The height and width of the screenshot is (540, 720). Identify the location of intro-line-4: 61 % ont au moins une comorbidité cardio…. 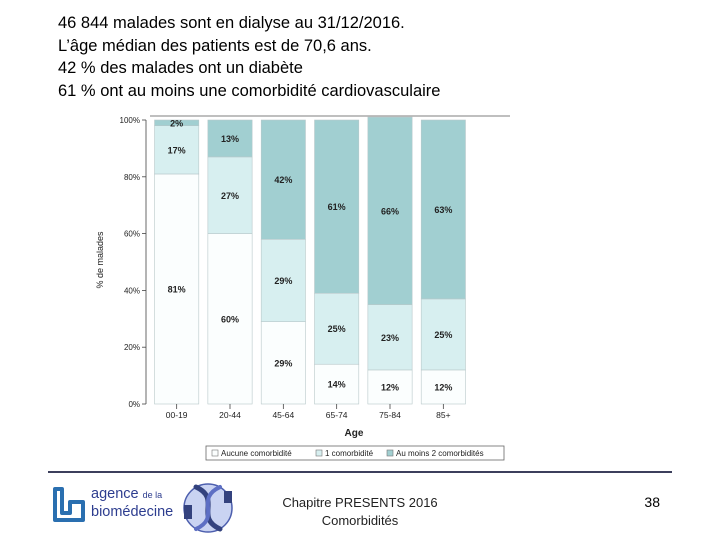
(249, 90).